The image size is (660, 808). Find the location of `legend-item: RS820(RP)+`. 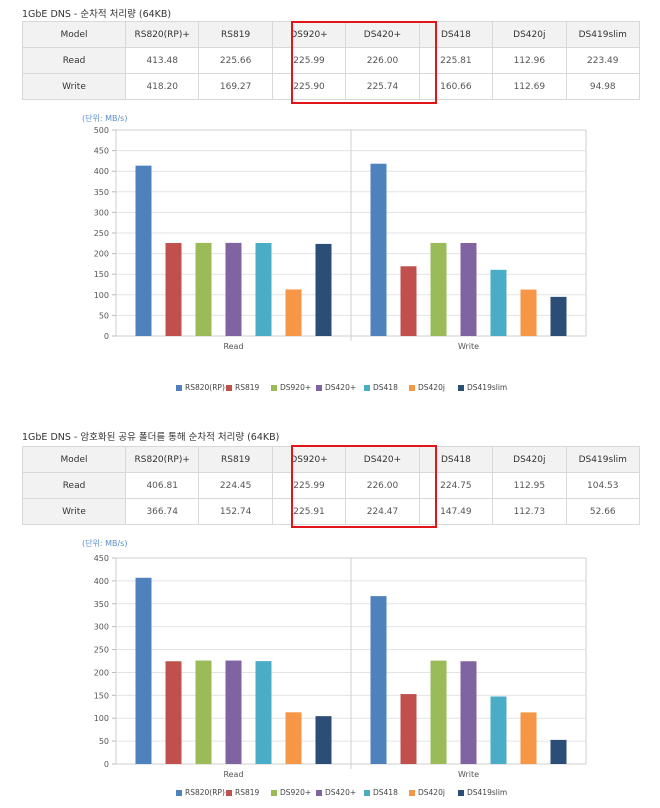

legend-item: RS820(RP)+ is located at coordinates (203, 387).